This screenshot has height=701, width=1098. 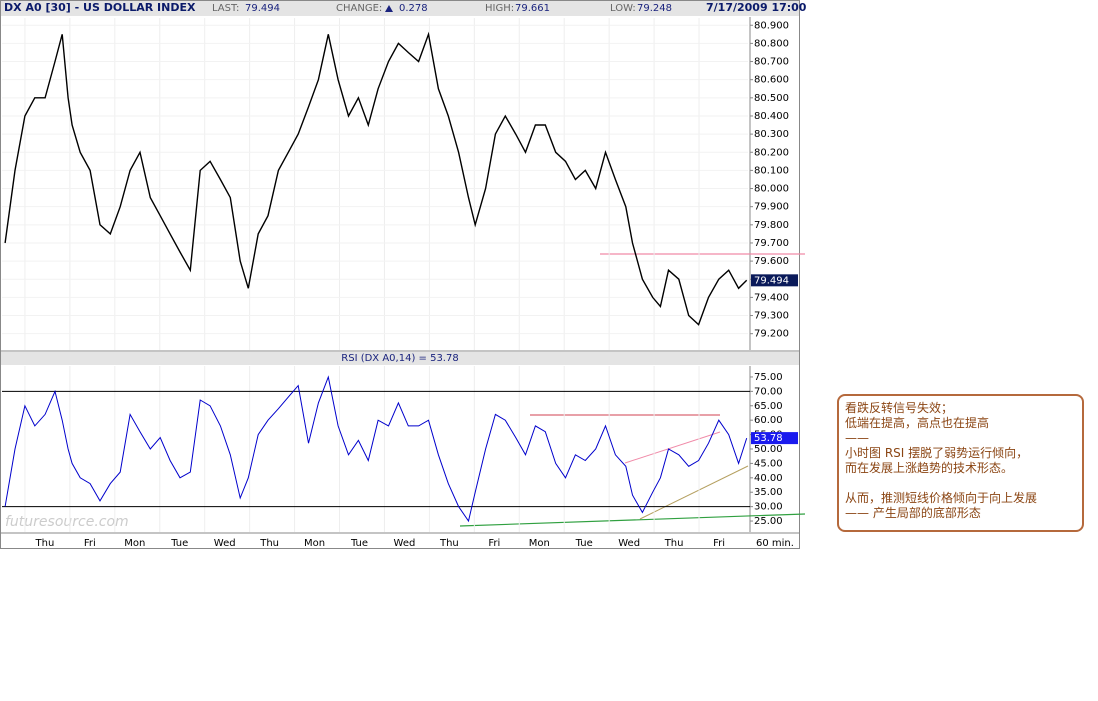 I want to click on low-label: LOW:, so click(x=623, y=8).